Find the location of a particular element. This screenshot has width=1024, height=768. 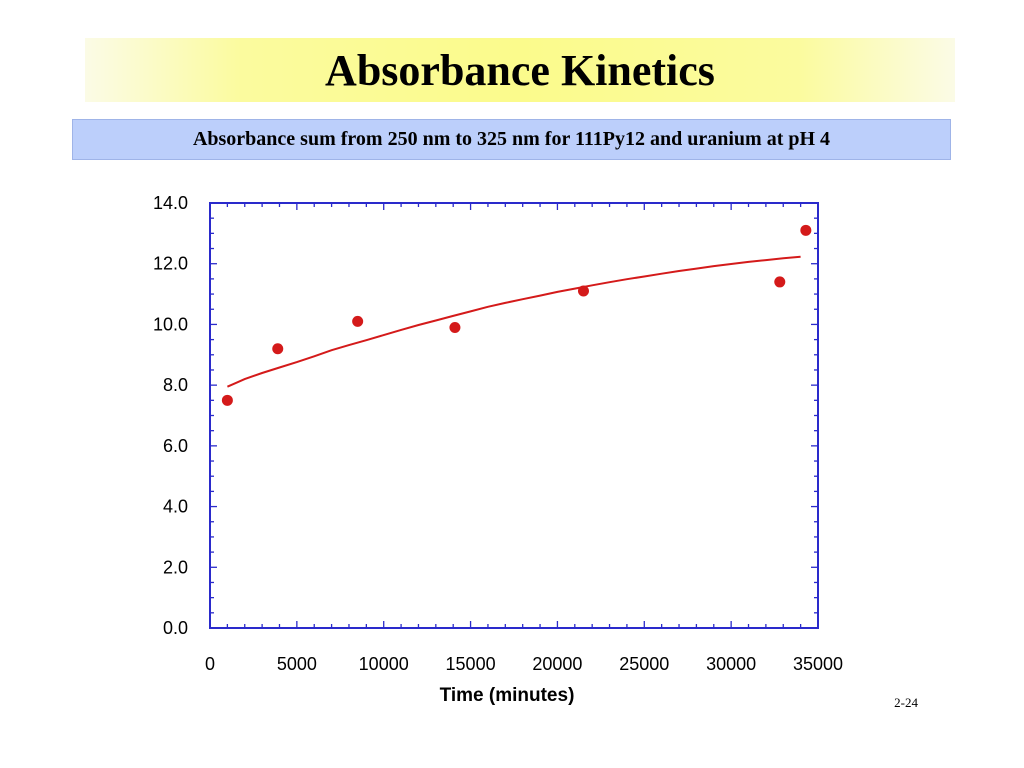

x-tick-label: 30000 is located at coordinates (731, 664).